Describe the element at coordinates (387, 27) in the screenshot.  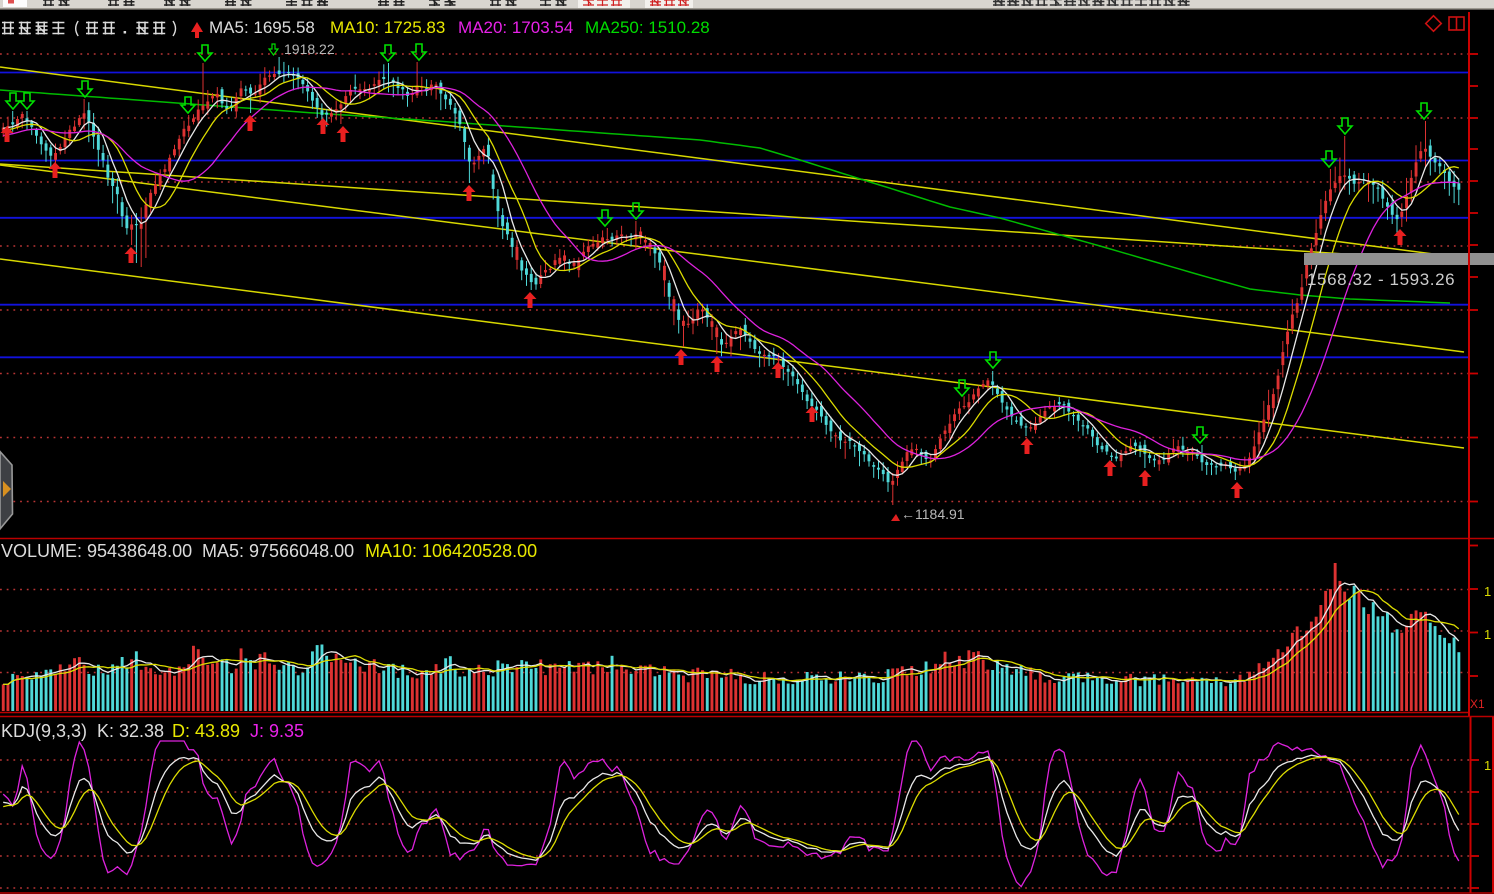
I see `svg-text: MA10: 1725.83` at that location.